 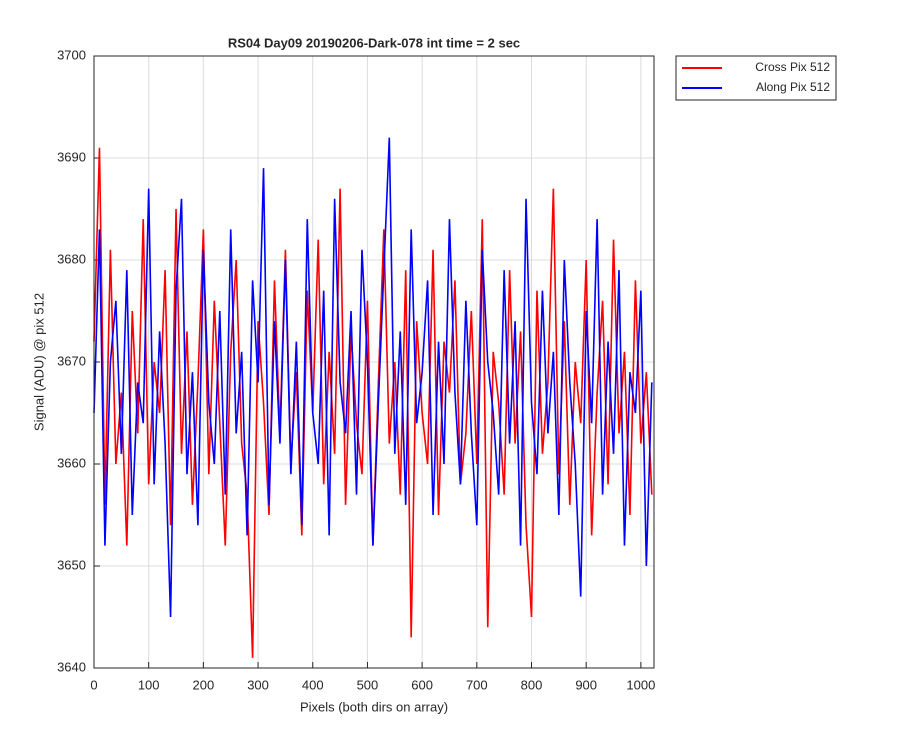 What do you see at coordinates (532, 684) in the screenshot?
I see `x-tick-label: 800` at bounding box center [532, 684].